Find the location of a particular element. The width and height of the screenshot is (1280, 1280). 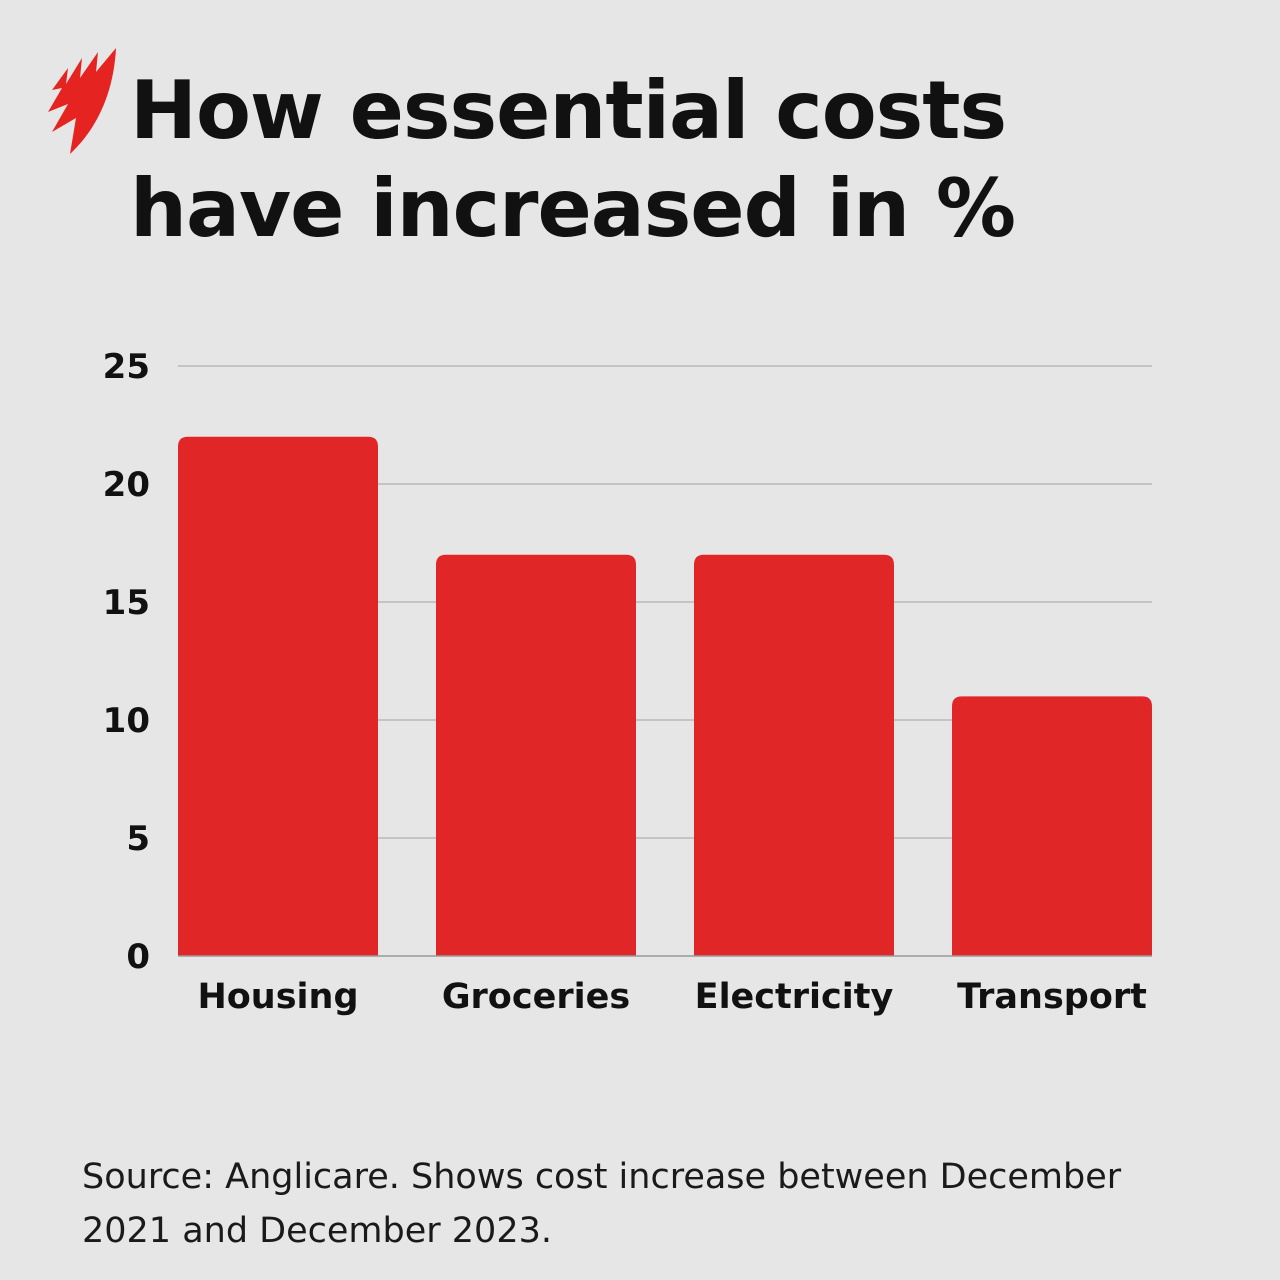

chart-title: How essential costs have increased in % is located at coordinates (573, 160).